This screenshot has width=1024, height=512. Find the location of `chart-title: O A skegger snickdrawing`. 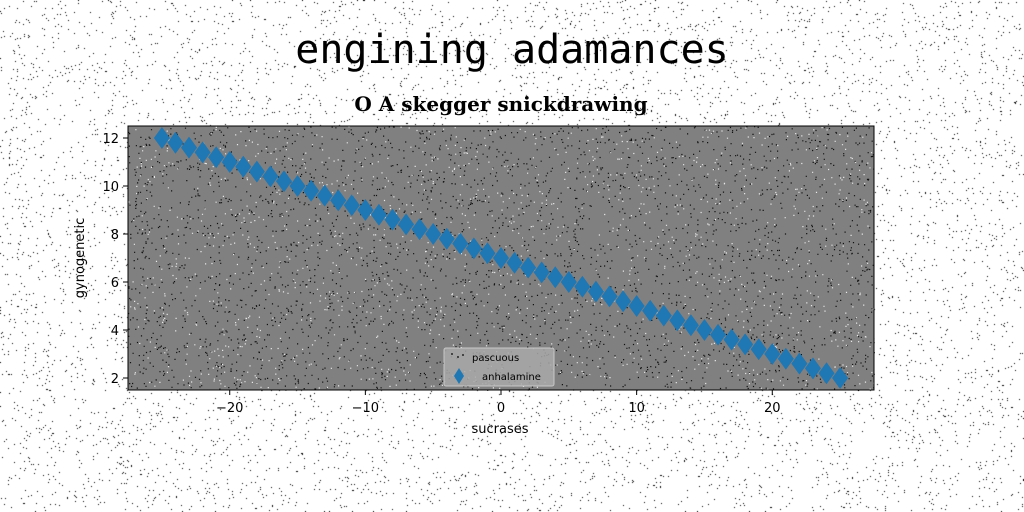

chart-title: O A skegger snickdrawing is located at coordinates (501, 104).